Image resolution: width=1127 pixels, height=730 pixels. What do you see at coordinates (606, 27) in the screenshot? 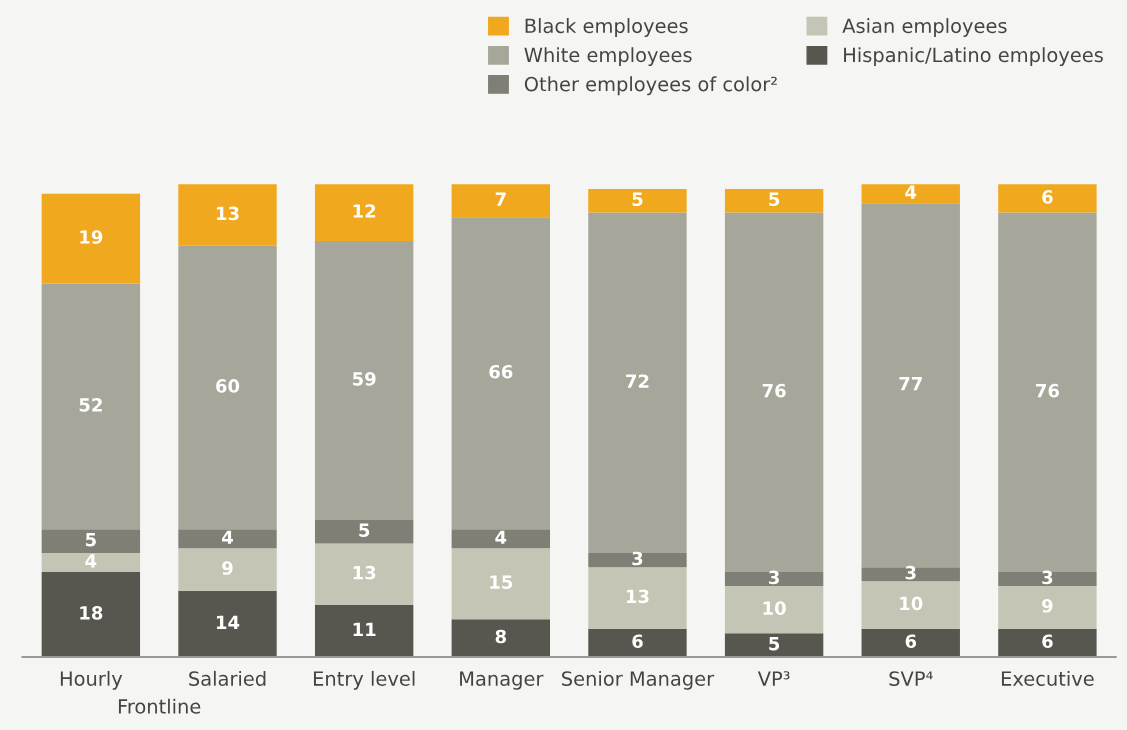
I see `legend-label: Black employees` at bounding box center [606, 27].